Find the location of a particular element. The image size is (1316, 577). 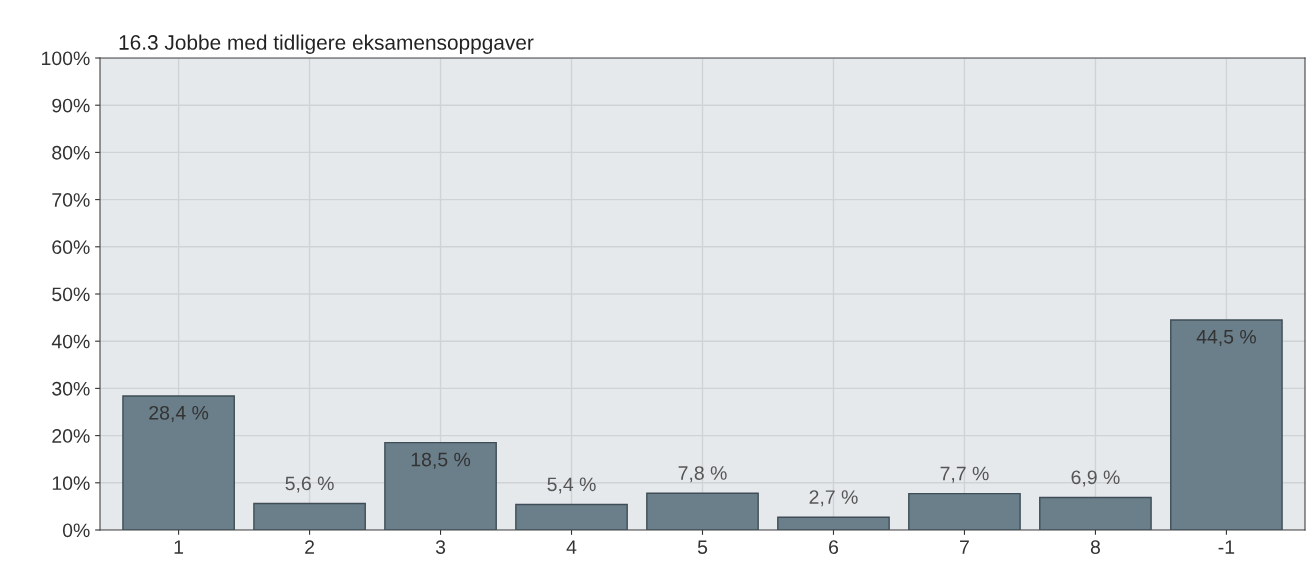

y-tick-label: 20% is located at coordinates (71, 436).